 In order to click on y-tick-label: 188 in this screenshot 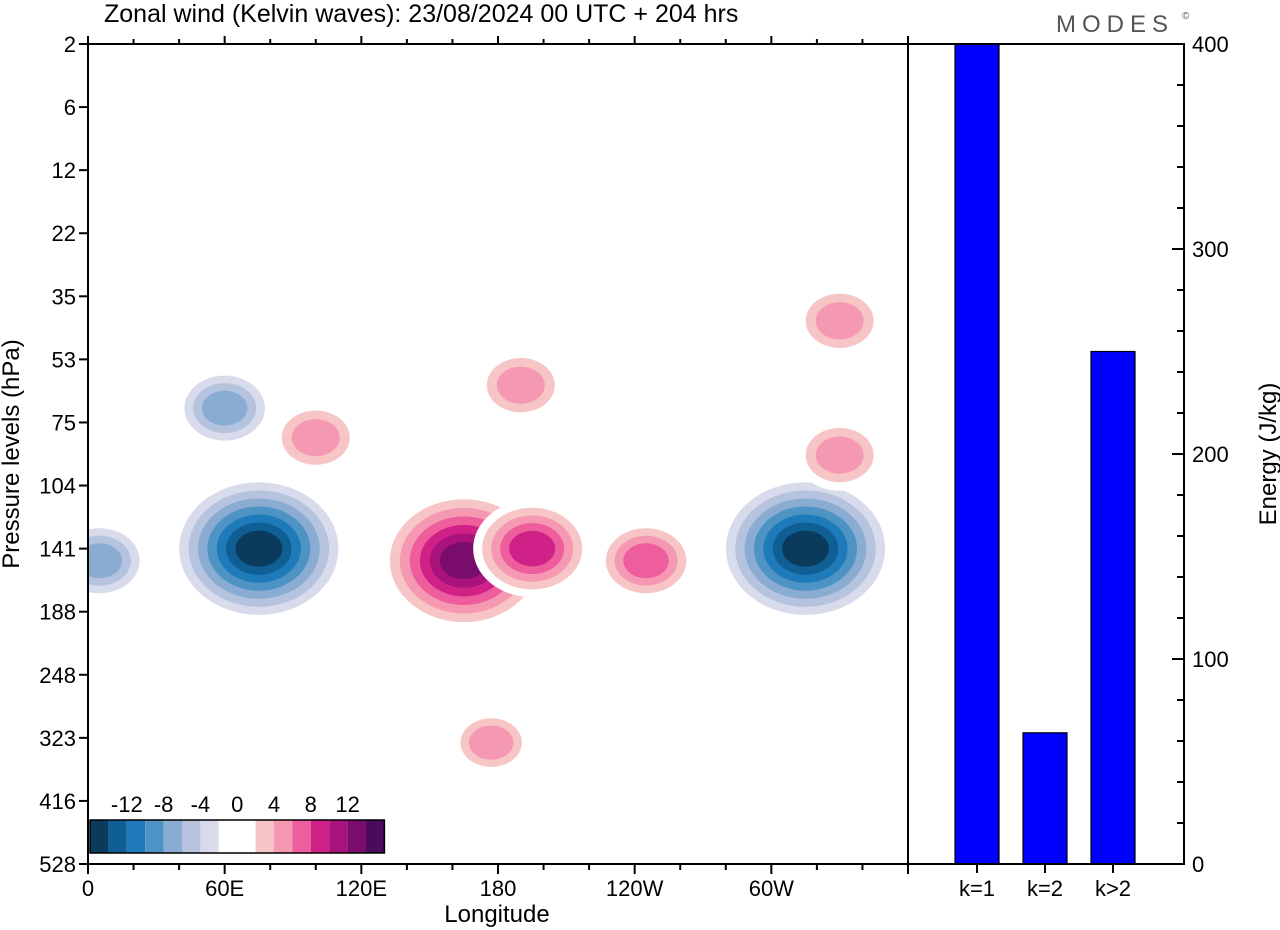, I will do `click(57, 612)`.